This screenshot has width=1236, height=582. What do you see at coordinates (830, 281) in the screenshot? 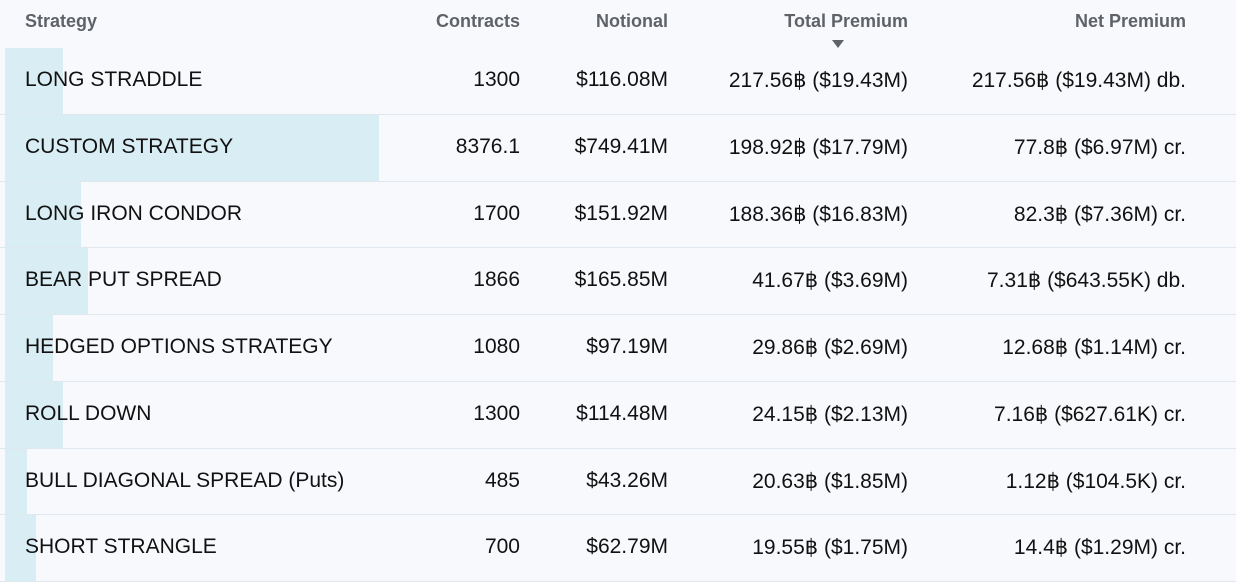
I see `total-premium-cell: 41.67฿ ($3.69M)` at bounding box center [830, 281].